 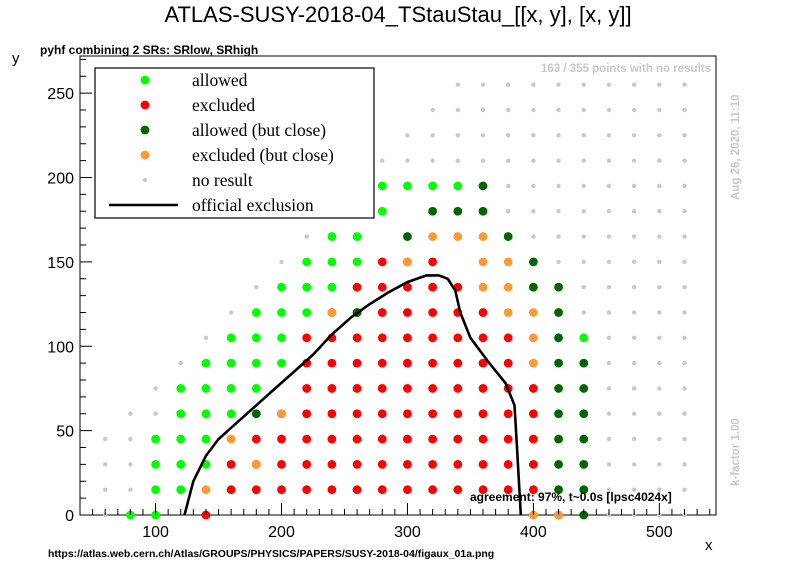 What do you see at coordinates (69, 516) in the screenshot?
I see `y-tick-label: 0` at bounding box center [69, 516].